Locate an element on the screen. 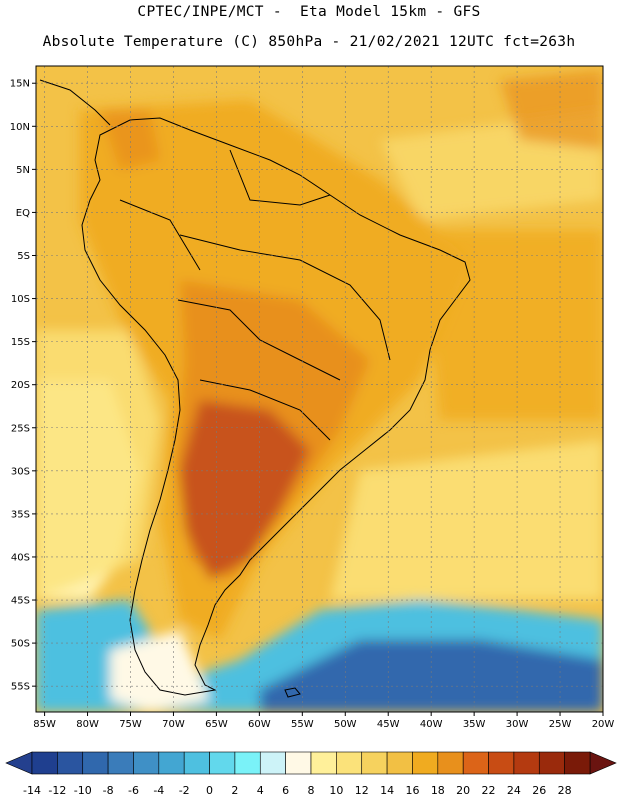  lon-label: 60W is located at coordinates (259, 724).